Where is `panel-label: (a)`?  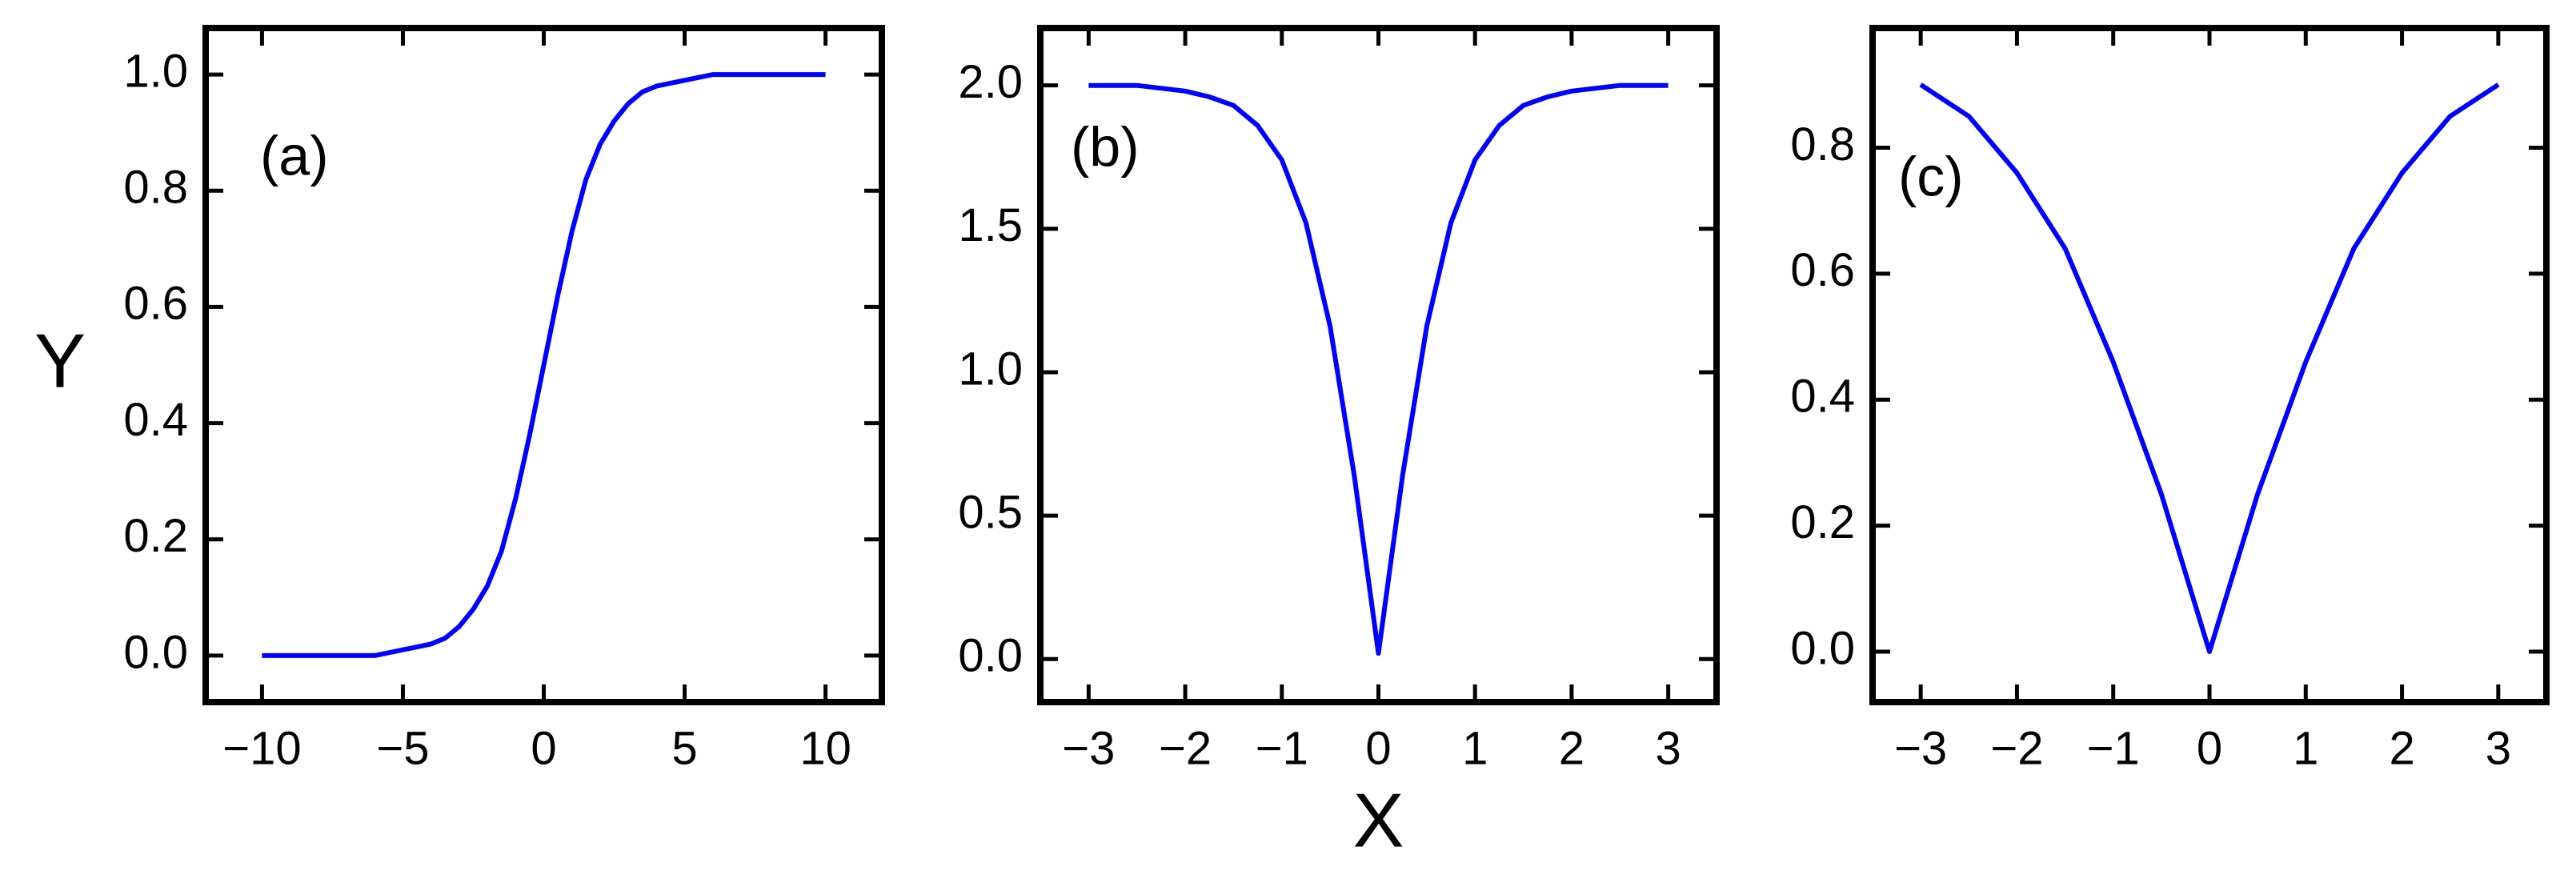
panel-label: (a) is located at coordinates (294, 155).